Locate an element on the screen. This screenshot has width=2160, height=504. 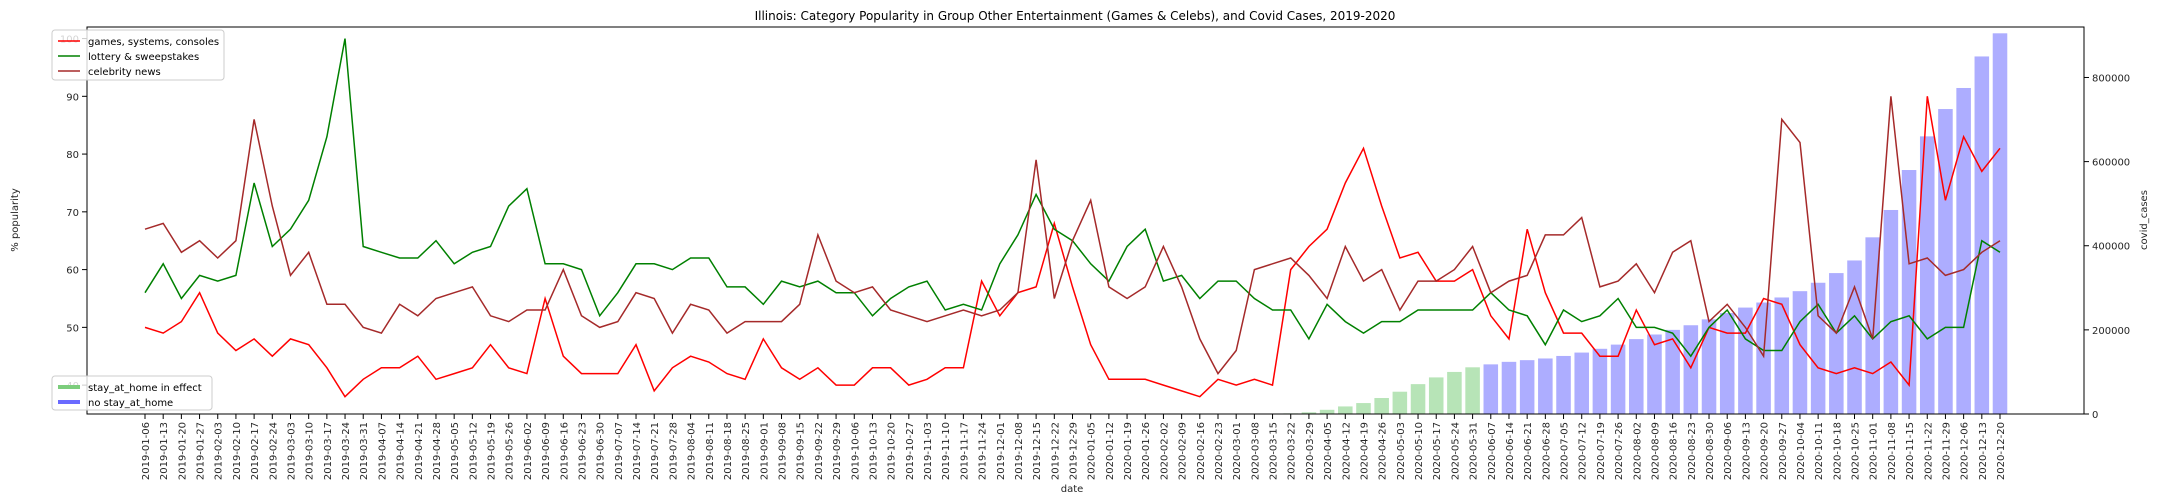
x-tick-label: 2020-03-15 is located at coordinates (1274, 451).